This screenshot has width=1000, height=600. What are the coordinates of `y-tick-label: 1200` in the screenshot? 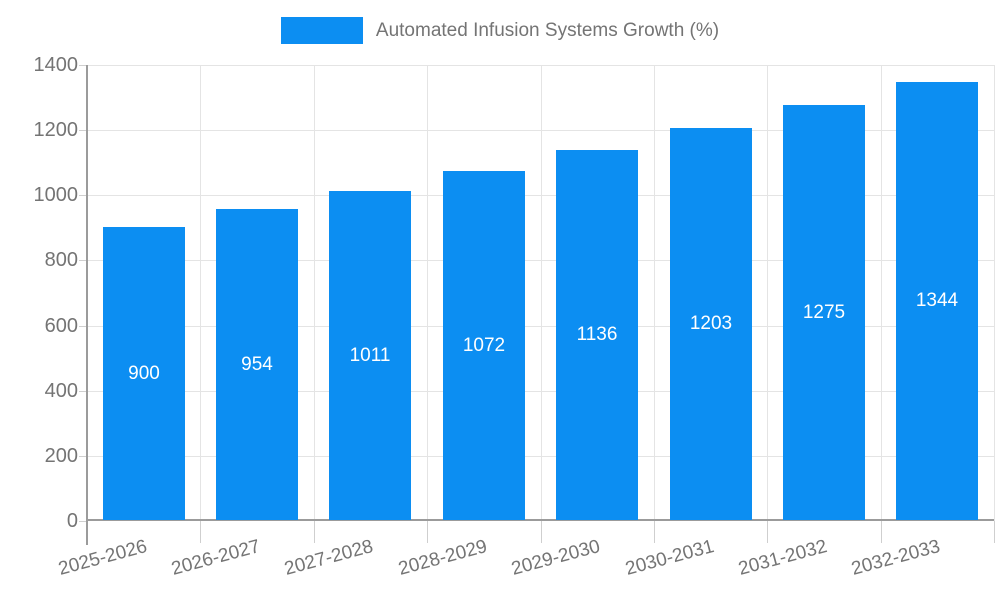 It's located at (56, 130).